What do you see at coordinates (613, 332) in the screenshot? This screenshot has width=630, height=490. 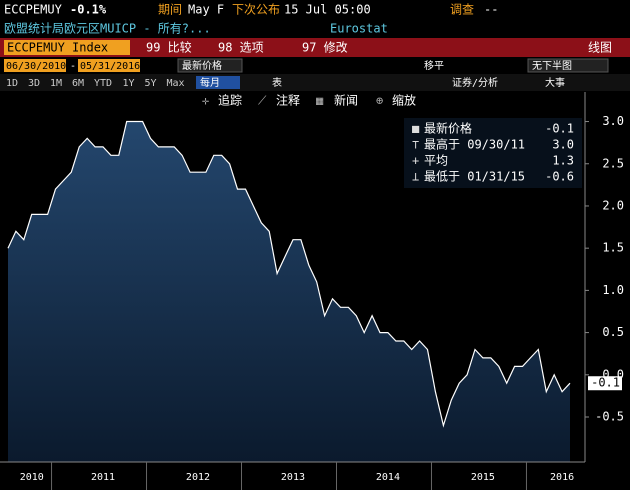 I see `y-tick-label: 0.5` at bounding box center [613, 332].